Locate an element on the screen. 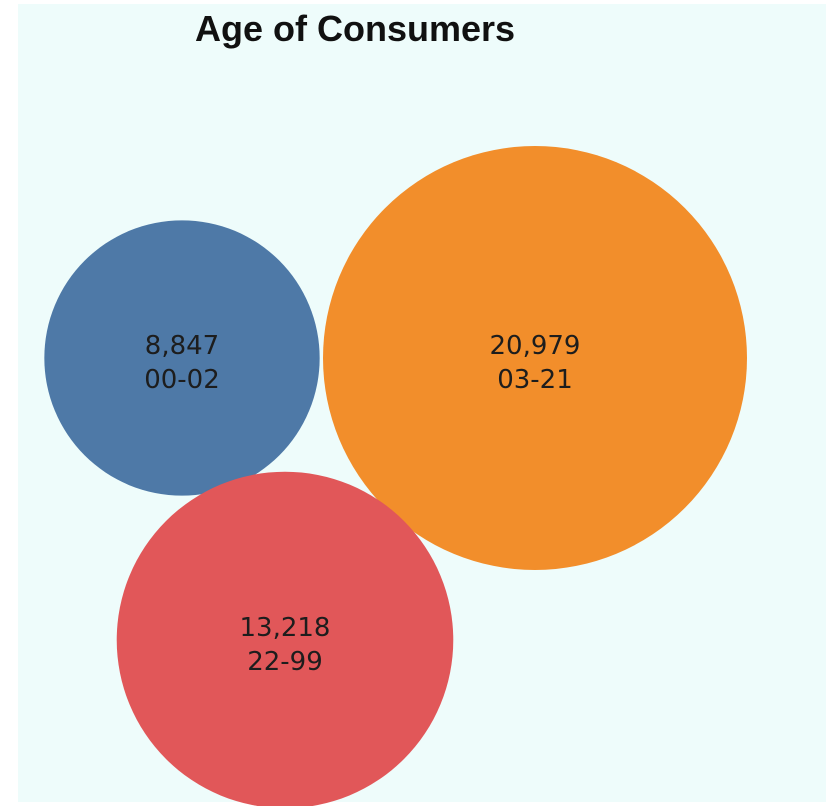 Image resolution: width=836 pixels, height=806 pixels. bubble-00-02: 8,847 00-02 is located at coordinates (182, 358).